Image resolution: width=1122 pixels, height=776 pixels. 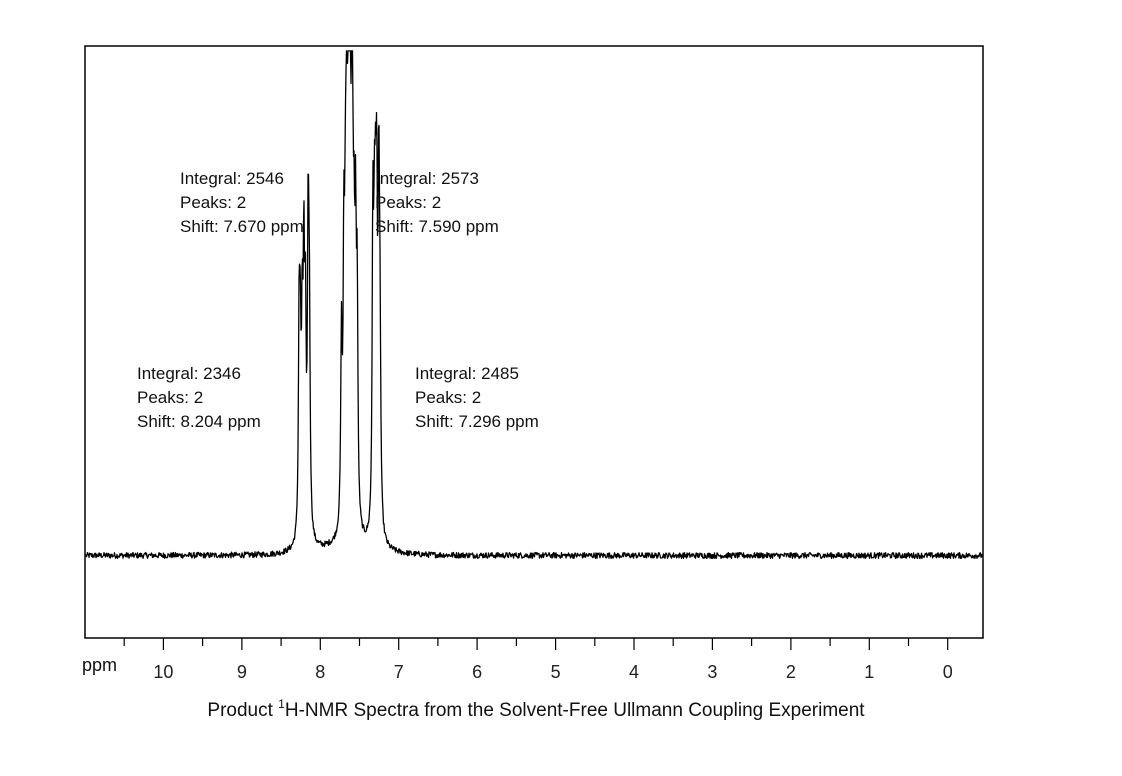 I want to click on annotation-7296-integral: Integral: 2485, so click(x=467, y=373).